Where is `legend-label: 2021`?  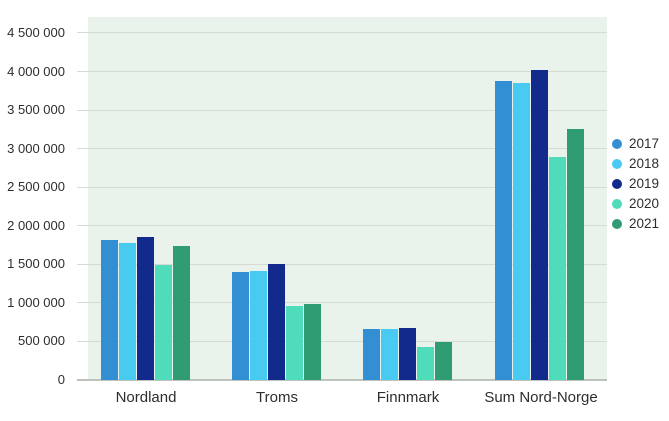 legend-label: 2021 is located at coordinates (644, 223).